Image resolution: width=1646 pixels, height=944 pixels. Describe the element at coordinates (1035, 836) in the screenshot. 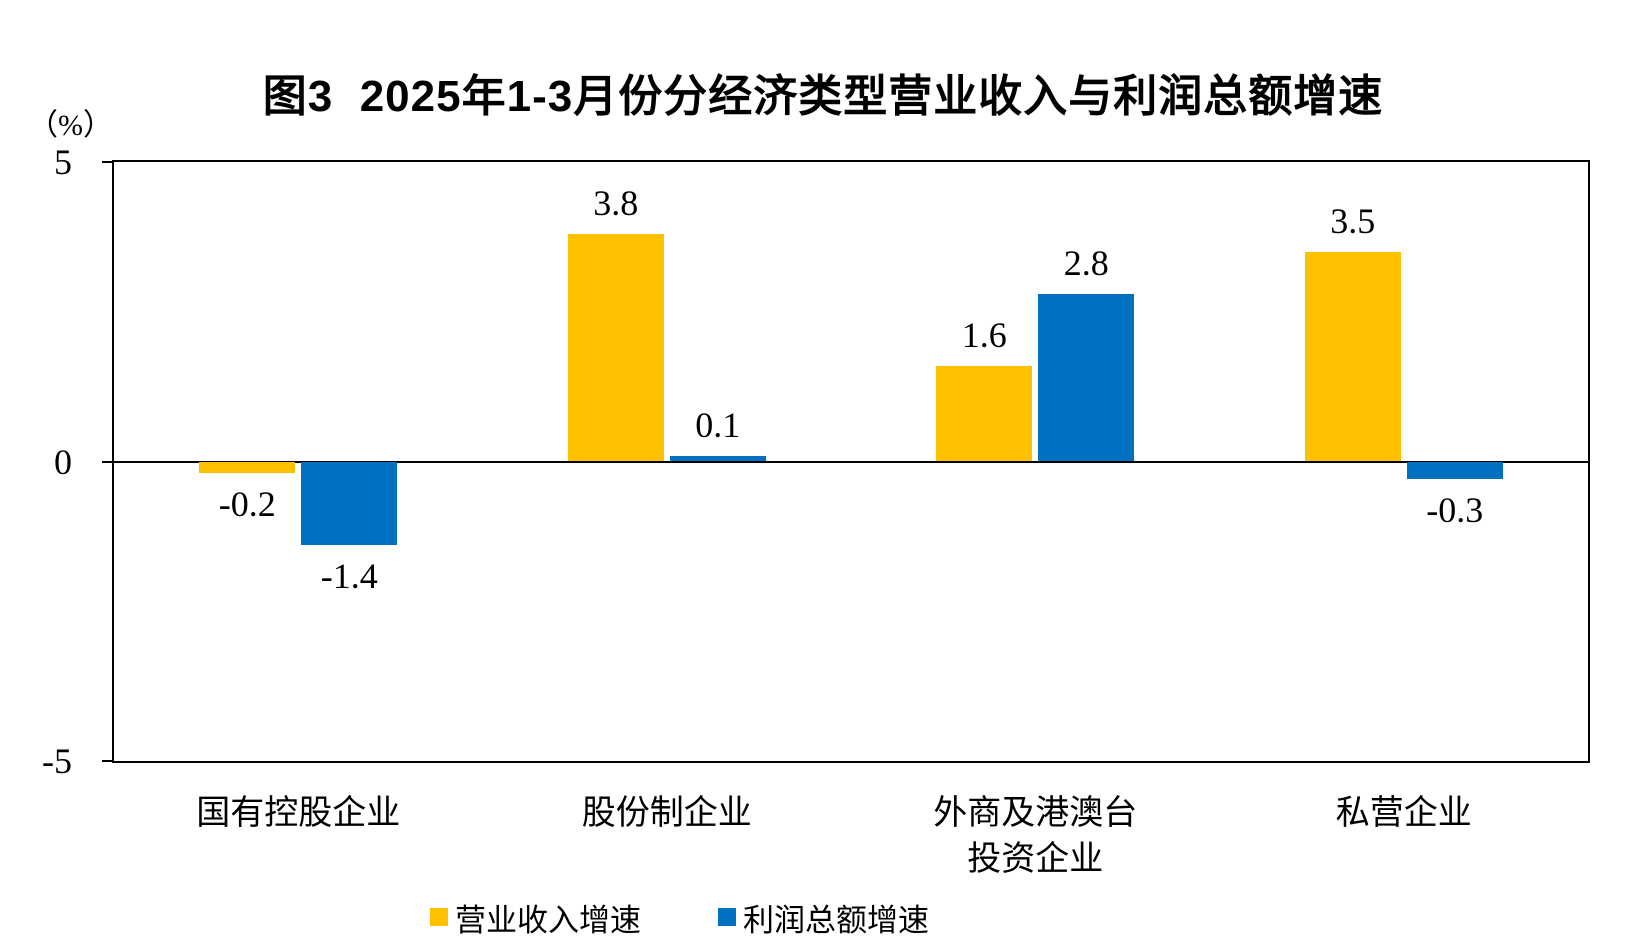

I see `x-category-label: 外商及港澳台 投资企业` at that location.